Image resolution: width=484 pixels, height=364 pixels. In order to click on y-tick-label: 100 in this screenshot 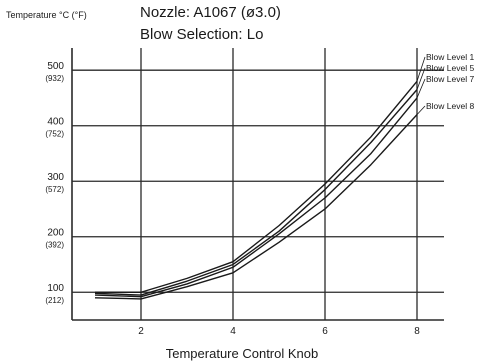, I will do `click(55, 288)`.